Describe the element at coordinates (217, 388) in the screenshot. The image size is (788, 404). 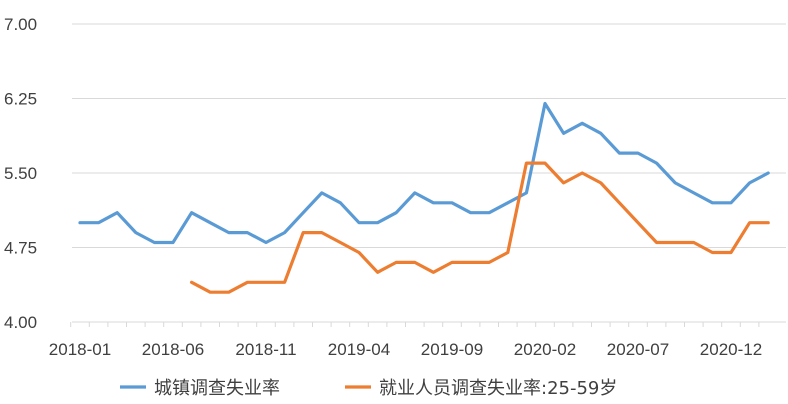
I see `legend-label: 城镇调查失业率` at that location.